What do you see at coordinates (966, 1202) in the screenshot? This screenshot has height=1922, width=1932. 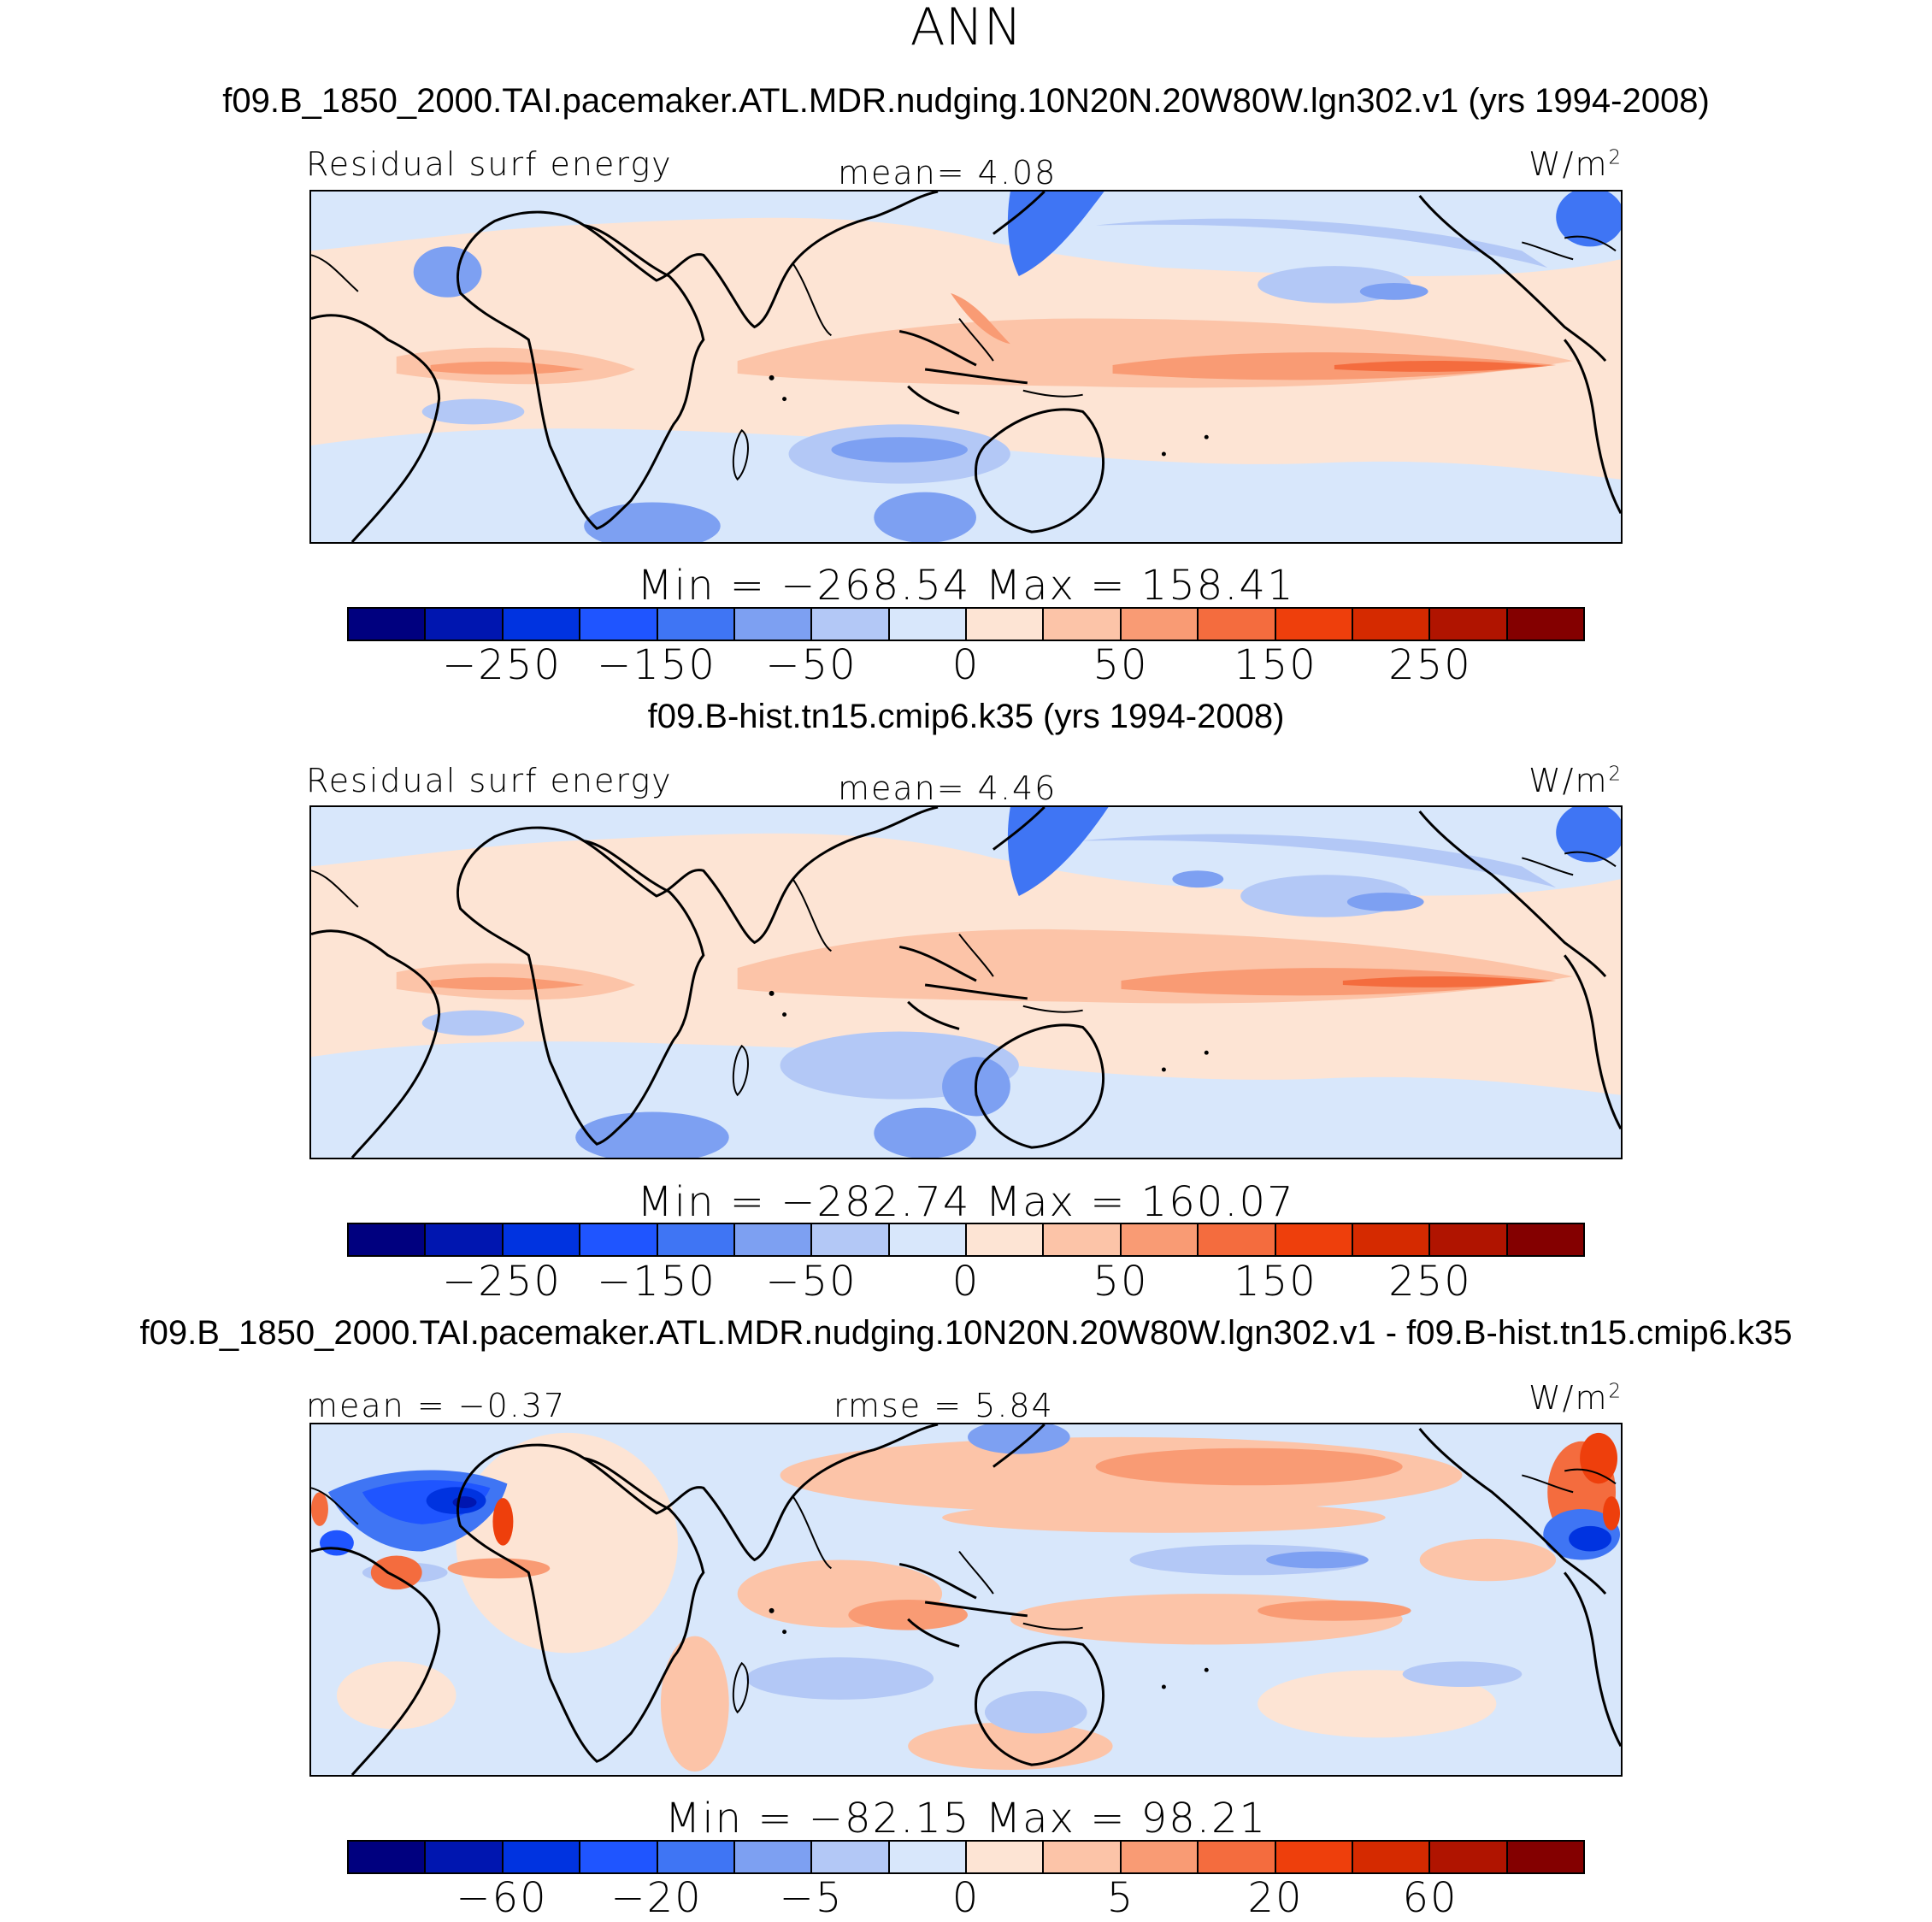 I see `panel2-minmax: Min = −282.74 Max = 160.07` at bounding box center [966, 1202].